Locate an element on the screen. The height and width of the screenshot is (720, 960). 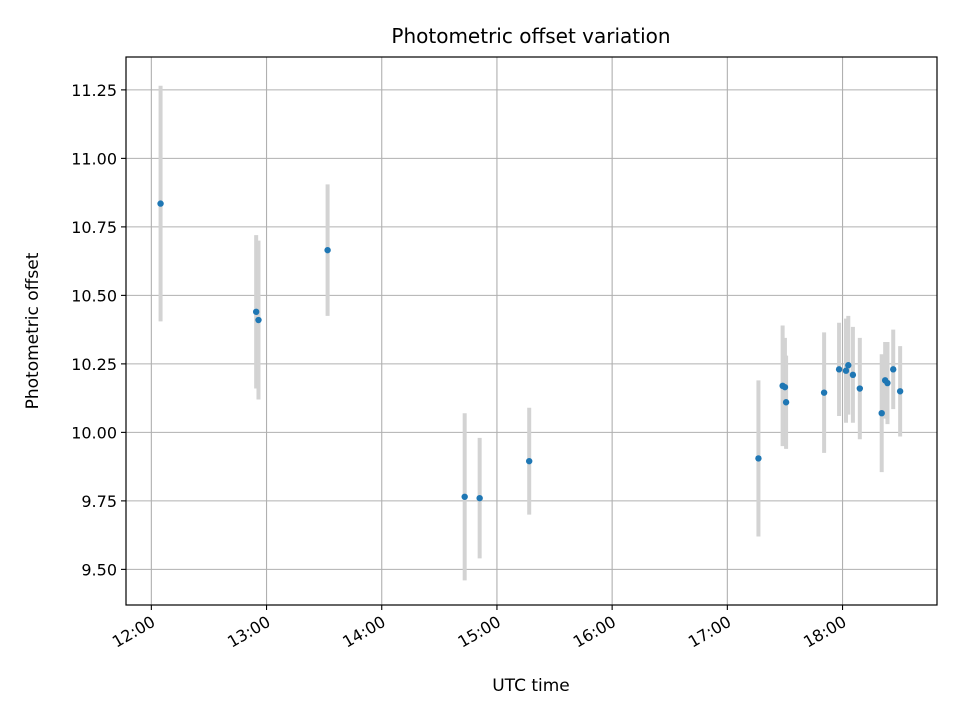
y-tick-label: 11.25 is located at coordinates (94, 90).